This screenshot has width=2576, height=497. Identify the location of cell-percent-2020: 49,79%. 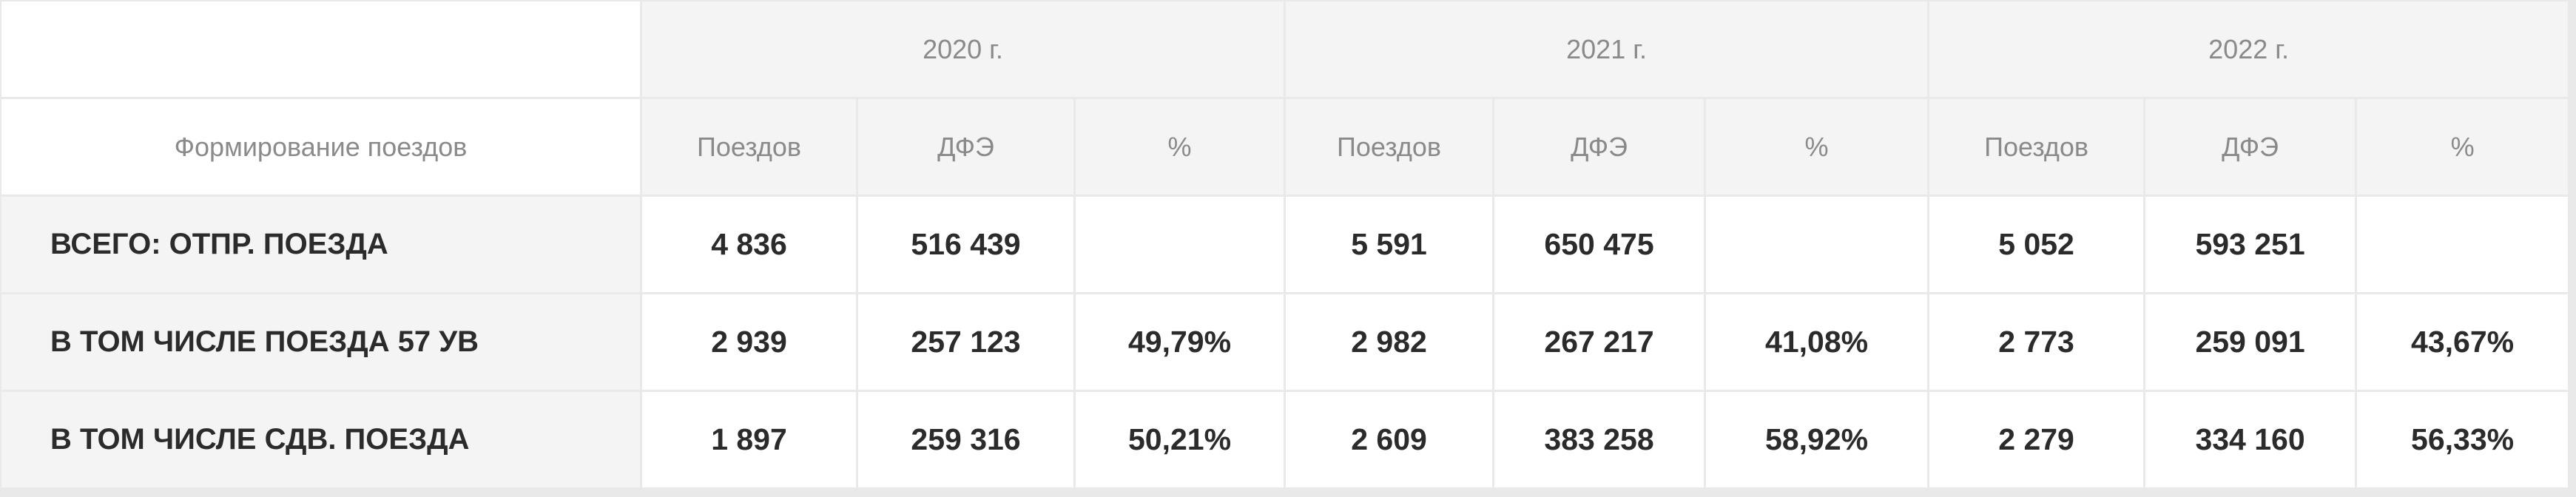
(1181, 343).